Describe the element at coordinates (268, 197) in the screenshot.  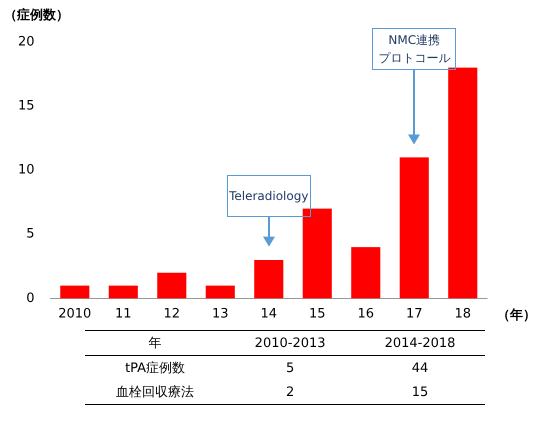
I see `annotation: Teleradiology` at that location.